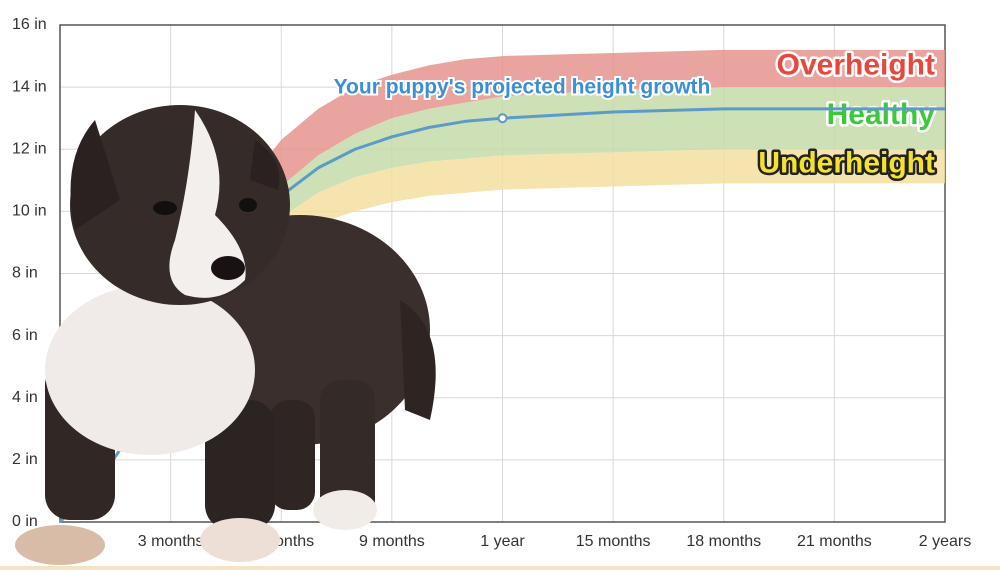 The height and width of the screenshot is (570, 1000). Describe the element at coordinates (502, 118) in the screenshot. I see `highlight-point` at that location.